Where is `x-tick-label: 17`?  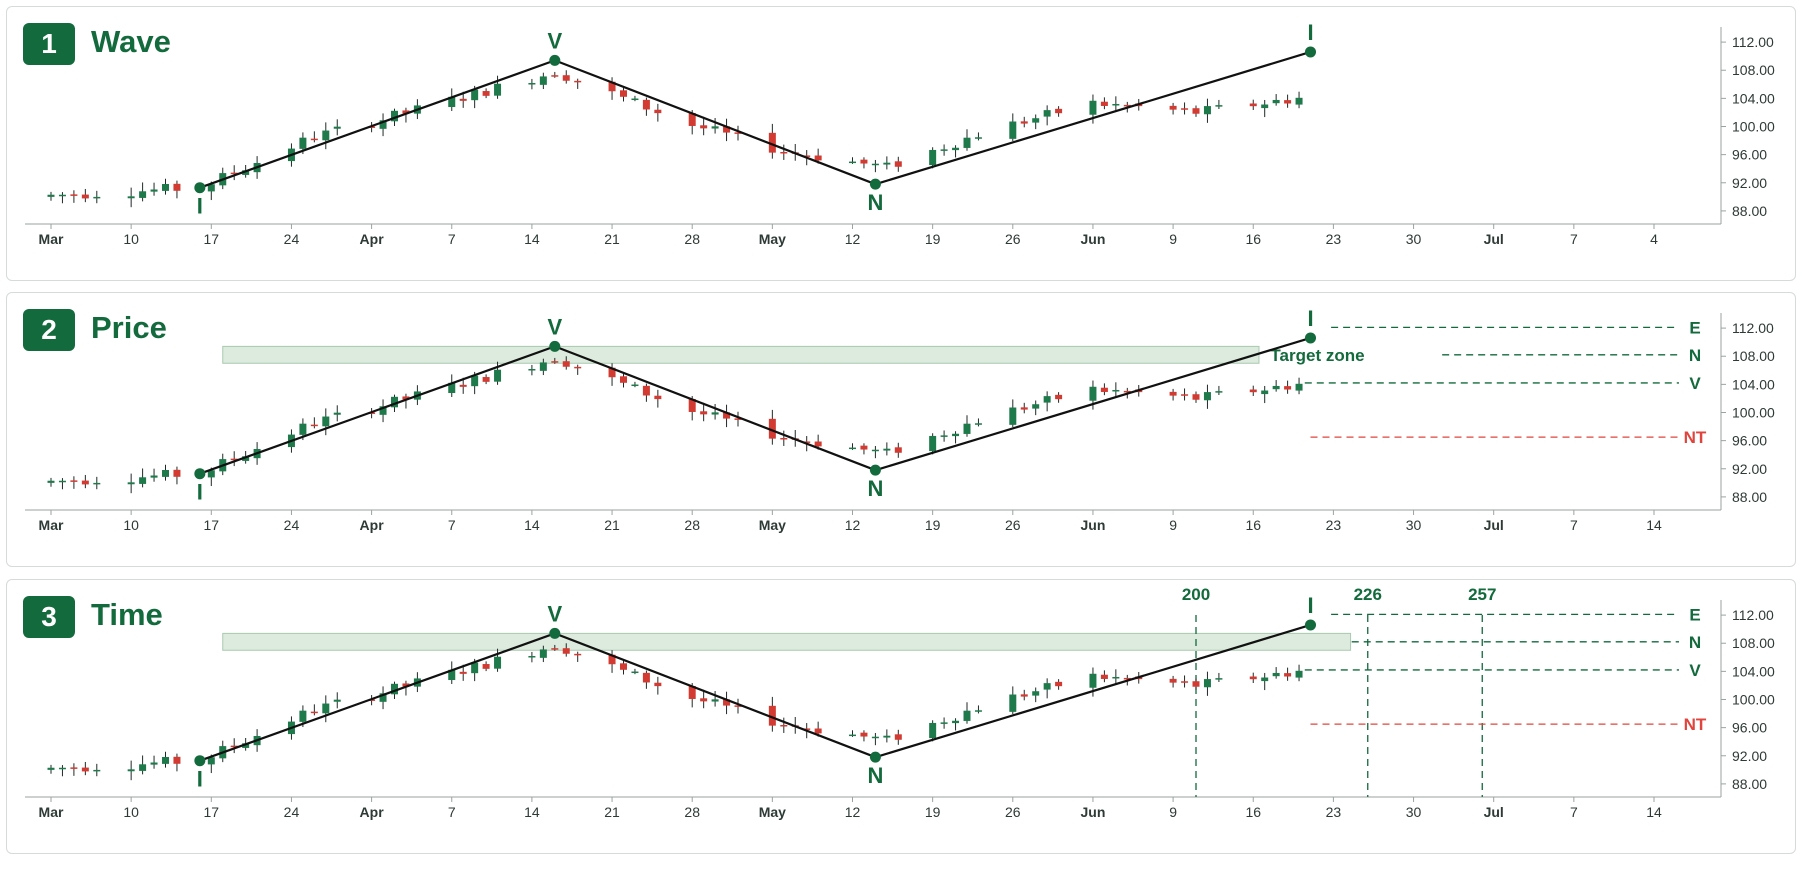 x-tick-label: 17 is located at coordinates (212, 812).